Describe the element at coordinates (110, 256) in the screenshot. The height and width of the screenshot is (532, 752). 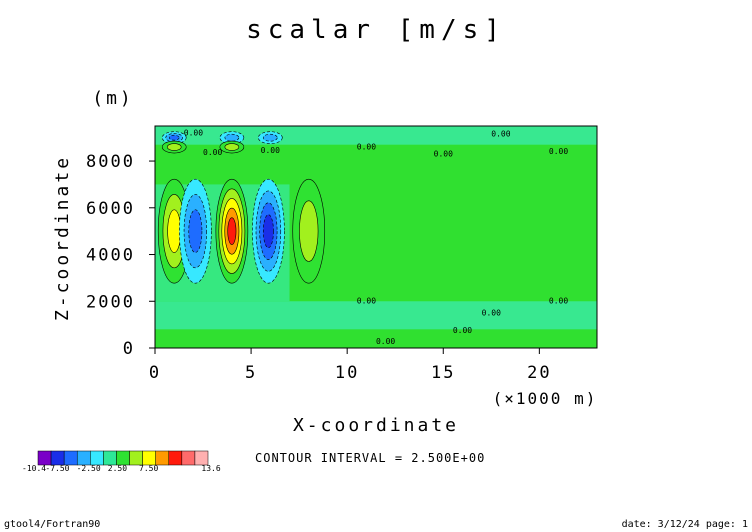
I see `y-tick-label: 4000` at that location.